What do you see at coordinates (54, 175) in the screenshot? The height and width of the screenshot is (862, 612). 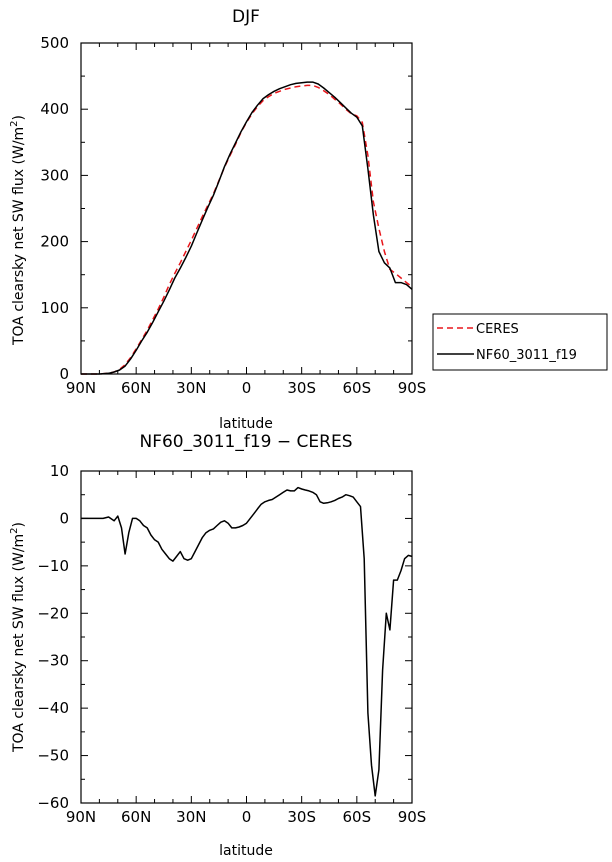 I see `y-tick-label: 300` at bounding box center [54, 175].